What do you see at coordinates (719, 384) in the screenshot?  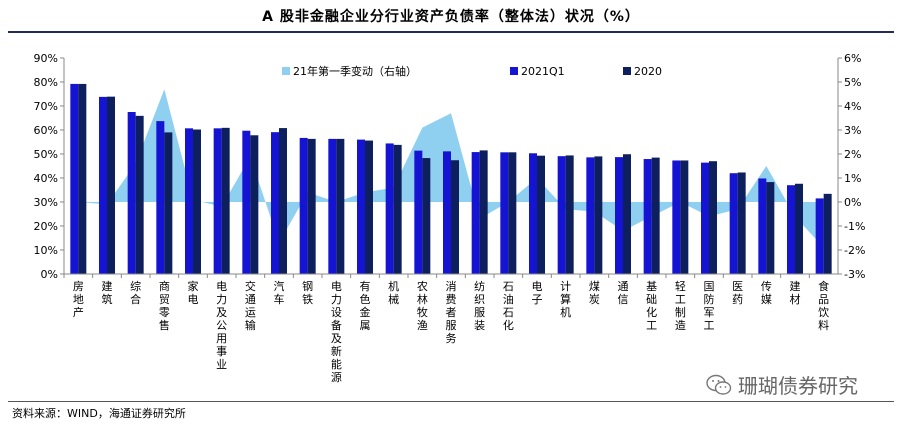 I see `wechat-icon` at bounding box center [719, 384].